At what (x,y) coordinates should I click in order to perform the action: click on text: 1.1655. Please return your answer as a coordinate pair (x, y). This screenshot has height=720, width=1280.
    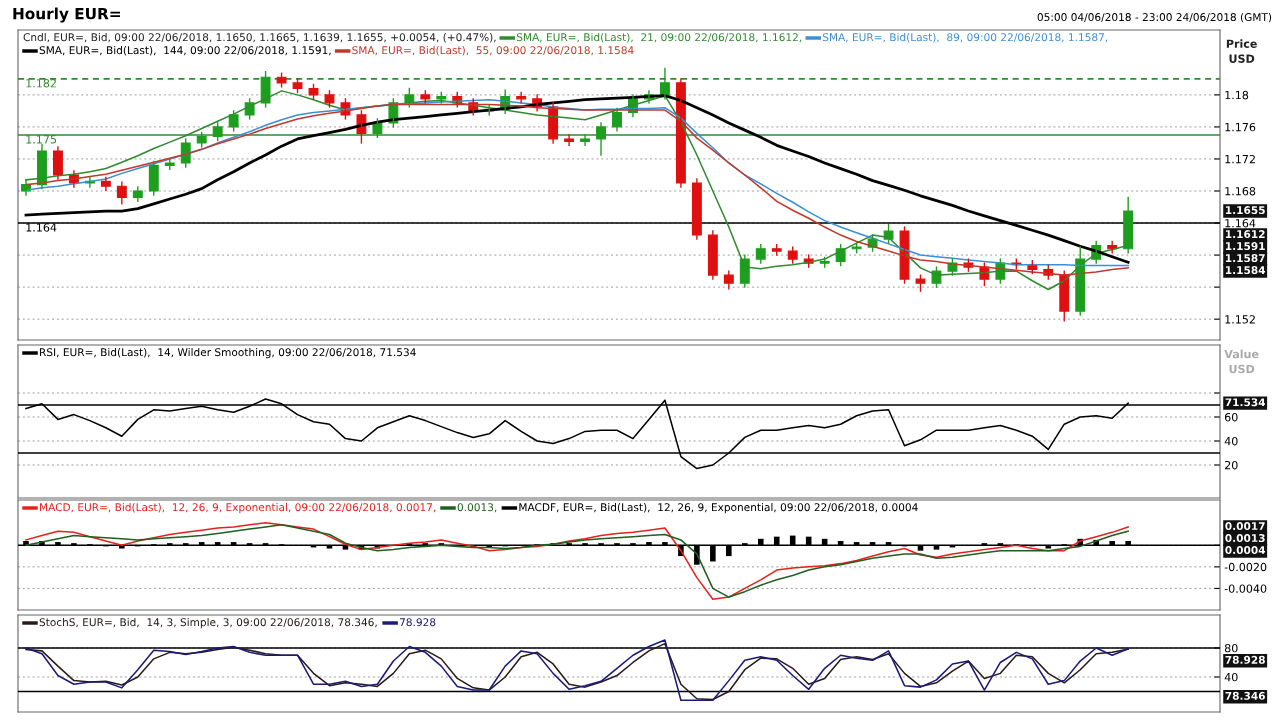
    Looking at the image, I should click on (1245, 210).